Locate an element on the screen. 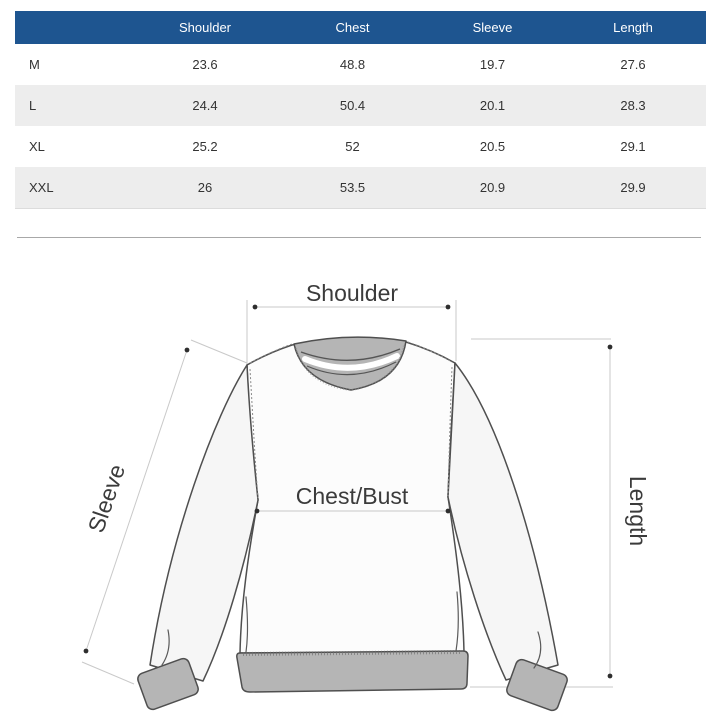 The width and height of the screenshot is (718, 717). value-cell: 19.7 is located at coordinates (492, 64).